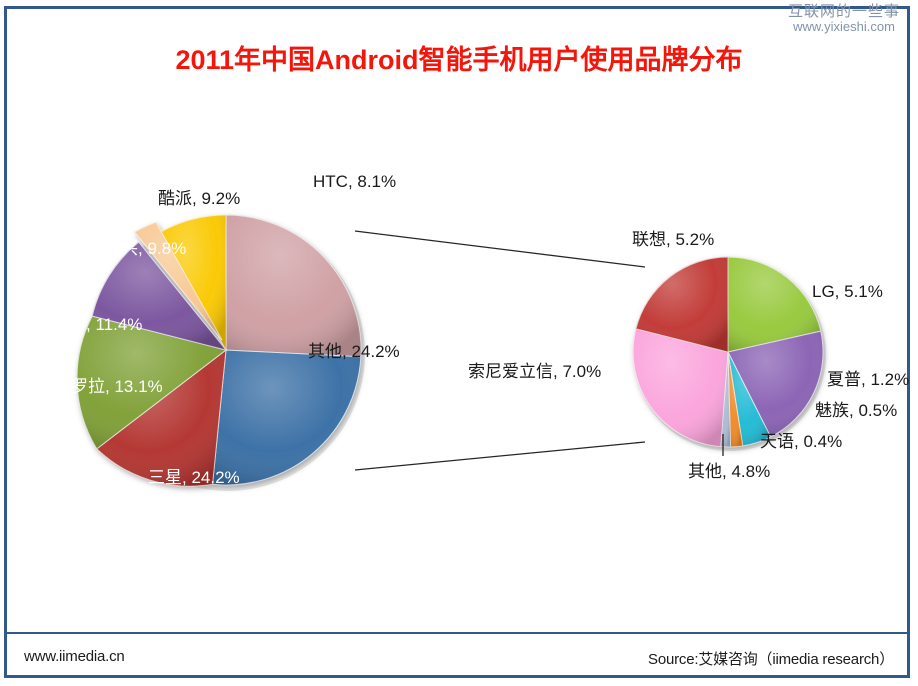 The height and width of the screenshot is (686, 918). I want to click on slice-primary-huawei, so click(152, 382).